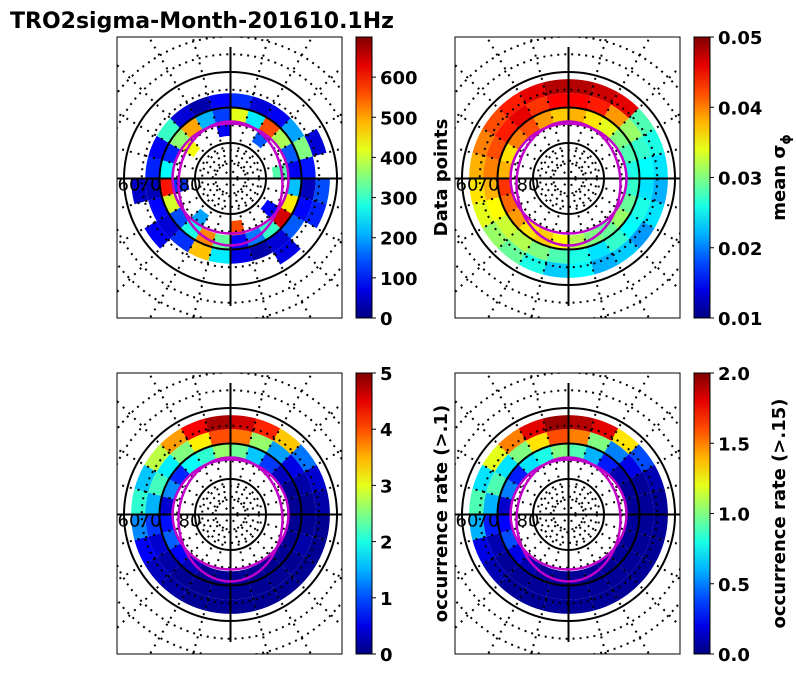 The width and height of the screenshot is (796, 674). What do you see at coordinates (734, 655) in the screenshot?
I see `colorbar-tick-label: 0.0` at bounding box center [734, 655].